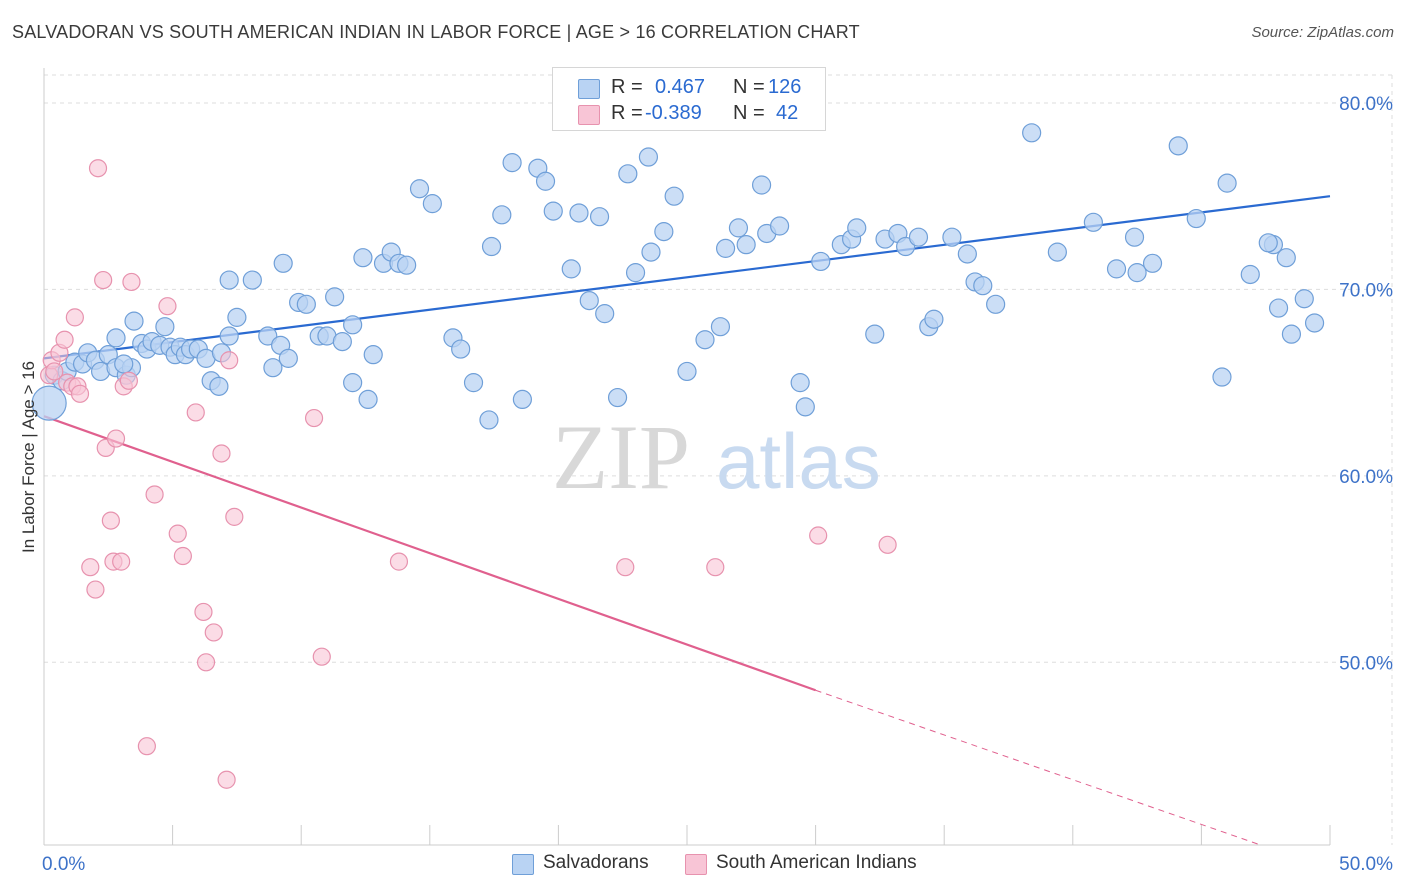 The image size is (1406, 892). Describe the element at coordinates (673, 113) in the screenshot. I see `legend-r-value: -0.389` at that location.